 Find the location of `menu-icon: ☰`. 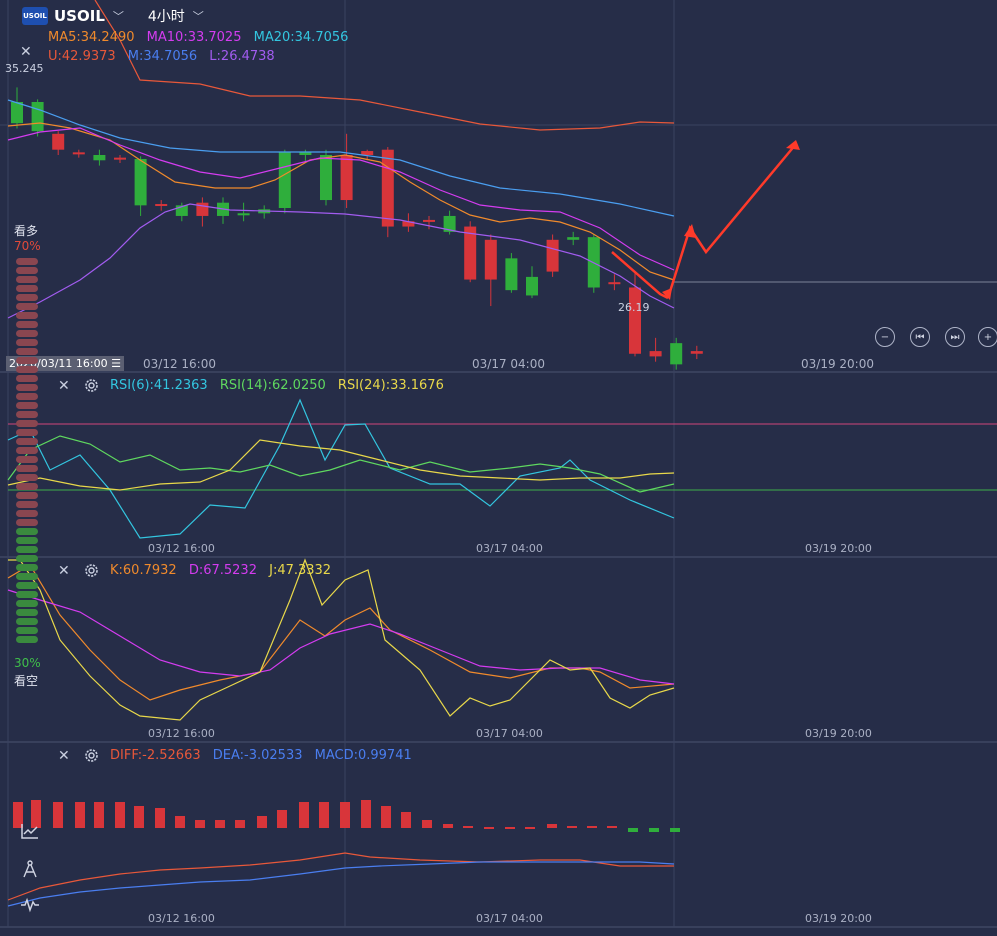

menu-icon: ☰ is located at coordinates (116, 363).